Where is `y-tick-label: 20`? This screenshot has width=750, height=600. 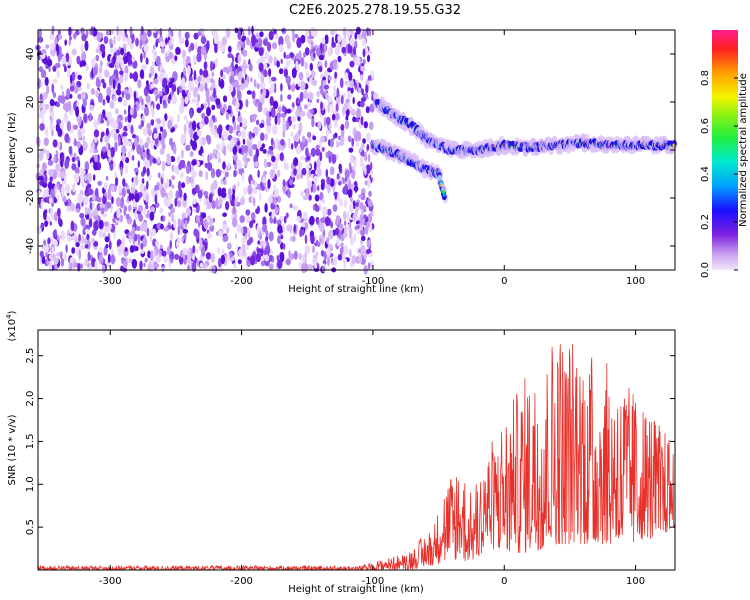
y-tick-label: 20 is located at coordinates (30, 102).